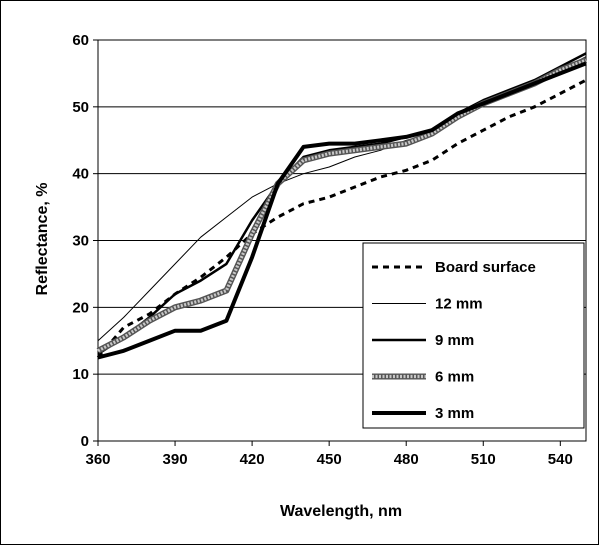  I want to click on x-tick-label: 390, so click(175, 459).